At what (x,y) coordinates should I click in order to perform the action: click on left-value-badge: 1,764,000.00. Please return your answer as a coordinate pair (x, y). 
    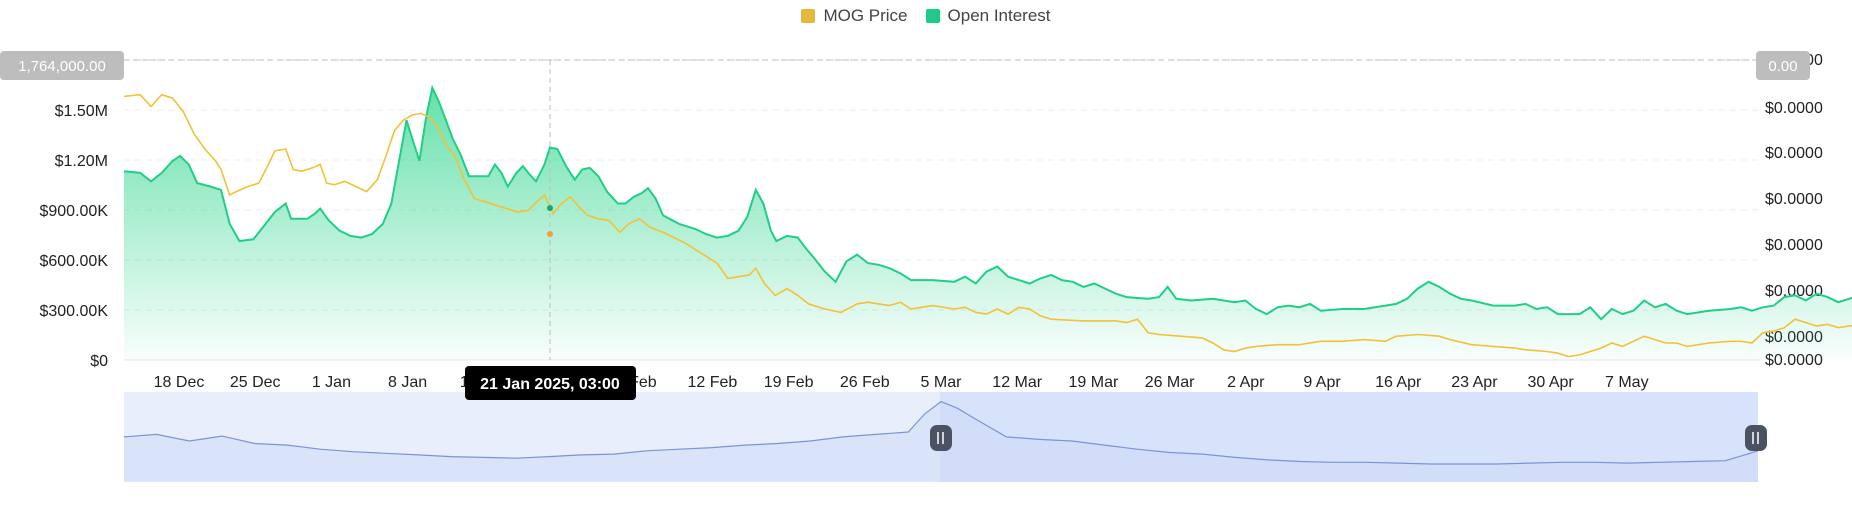
    Looking at the image, I should click on (62, 65).